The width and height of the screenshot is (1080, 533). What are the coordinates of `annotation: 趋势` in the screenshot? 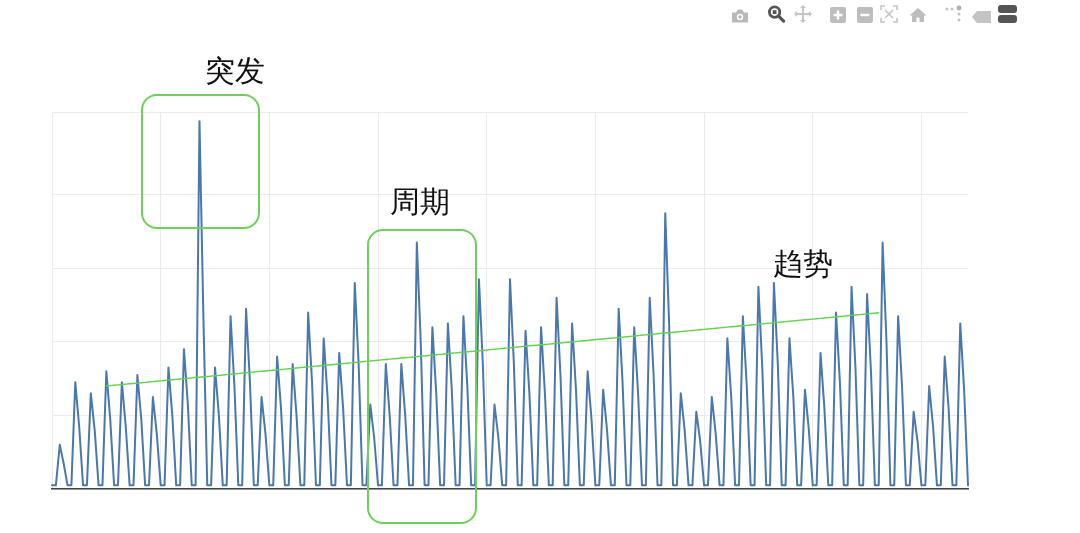 It's located at (803, 263).